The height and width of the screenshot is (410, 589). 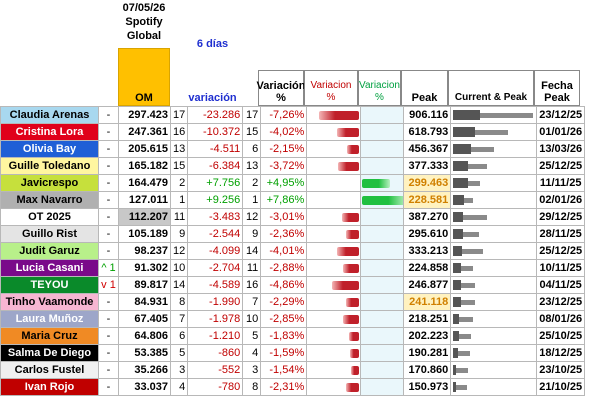 I want to click on variation-rank: 15, so click(x=179, y=166).